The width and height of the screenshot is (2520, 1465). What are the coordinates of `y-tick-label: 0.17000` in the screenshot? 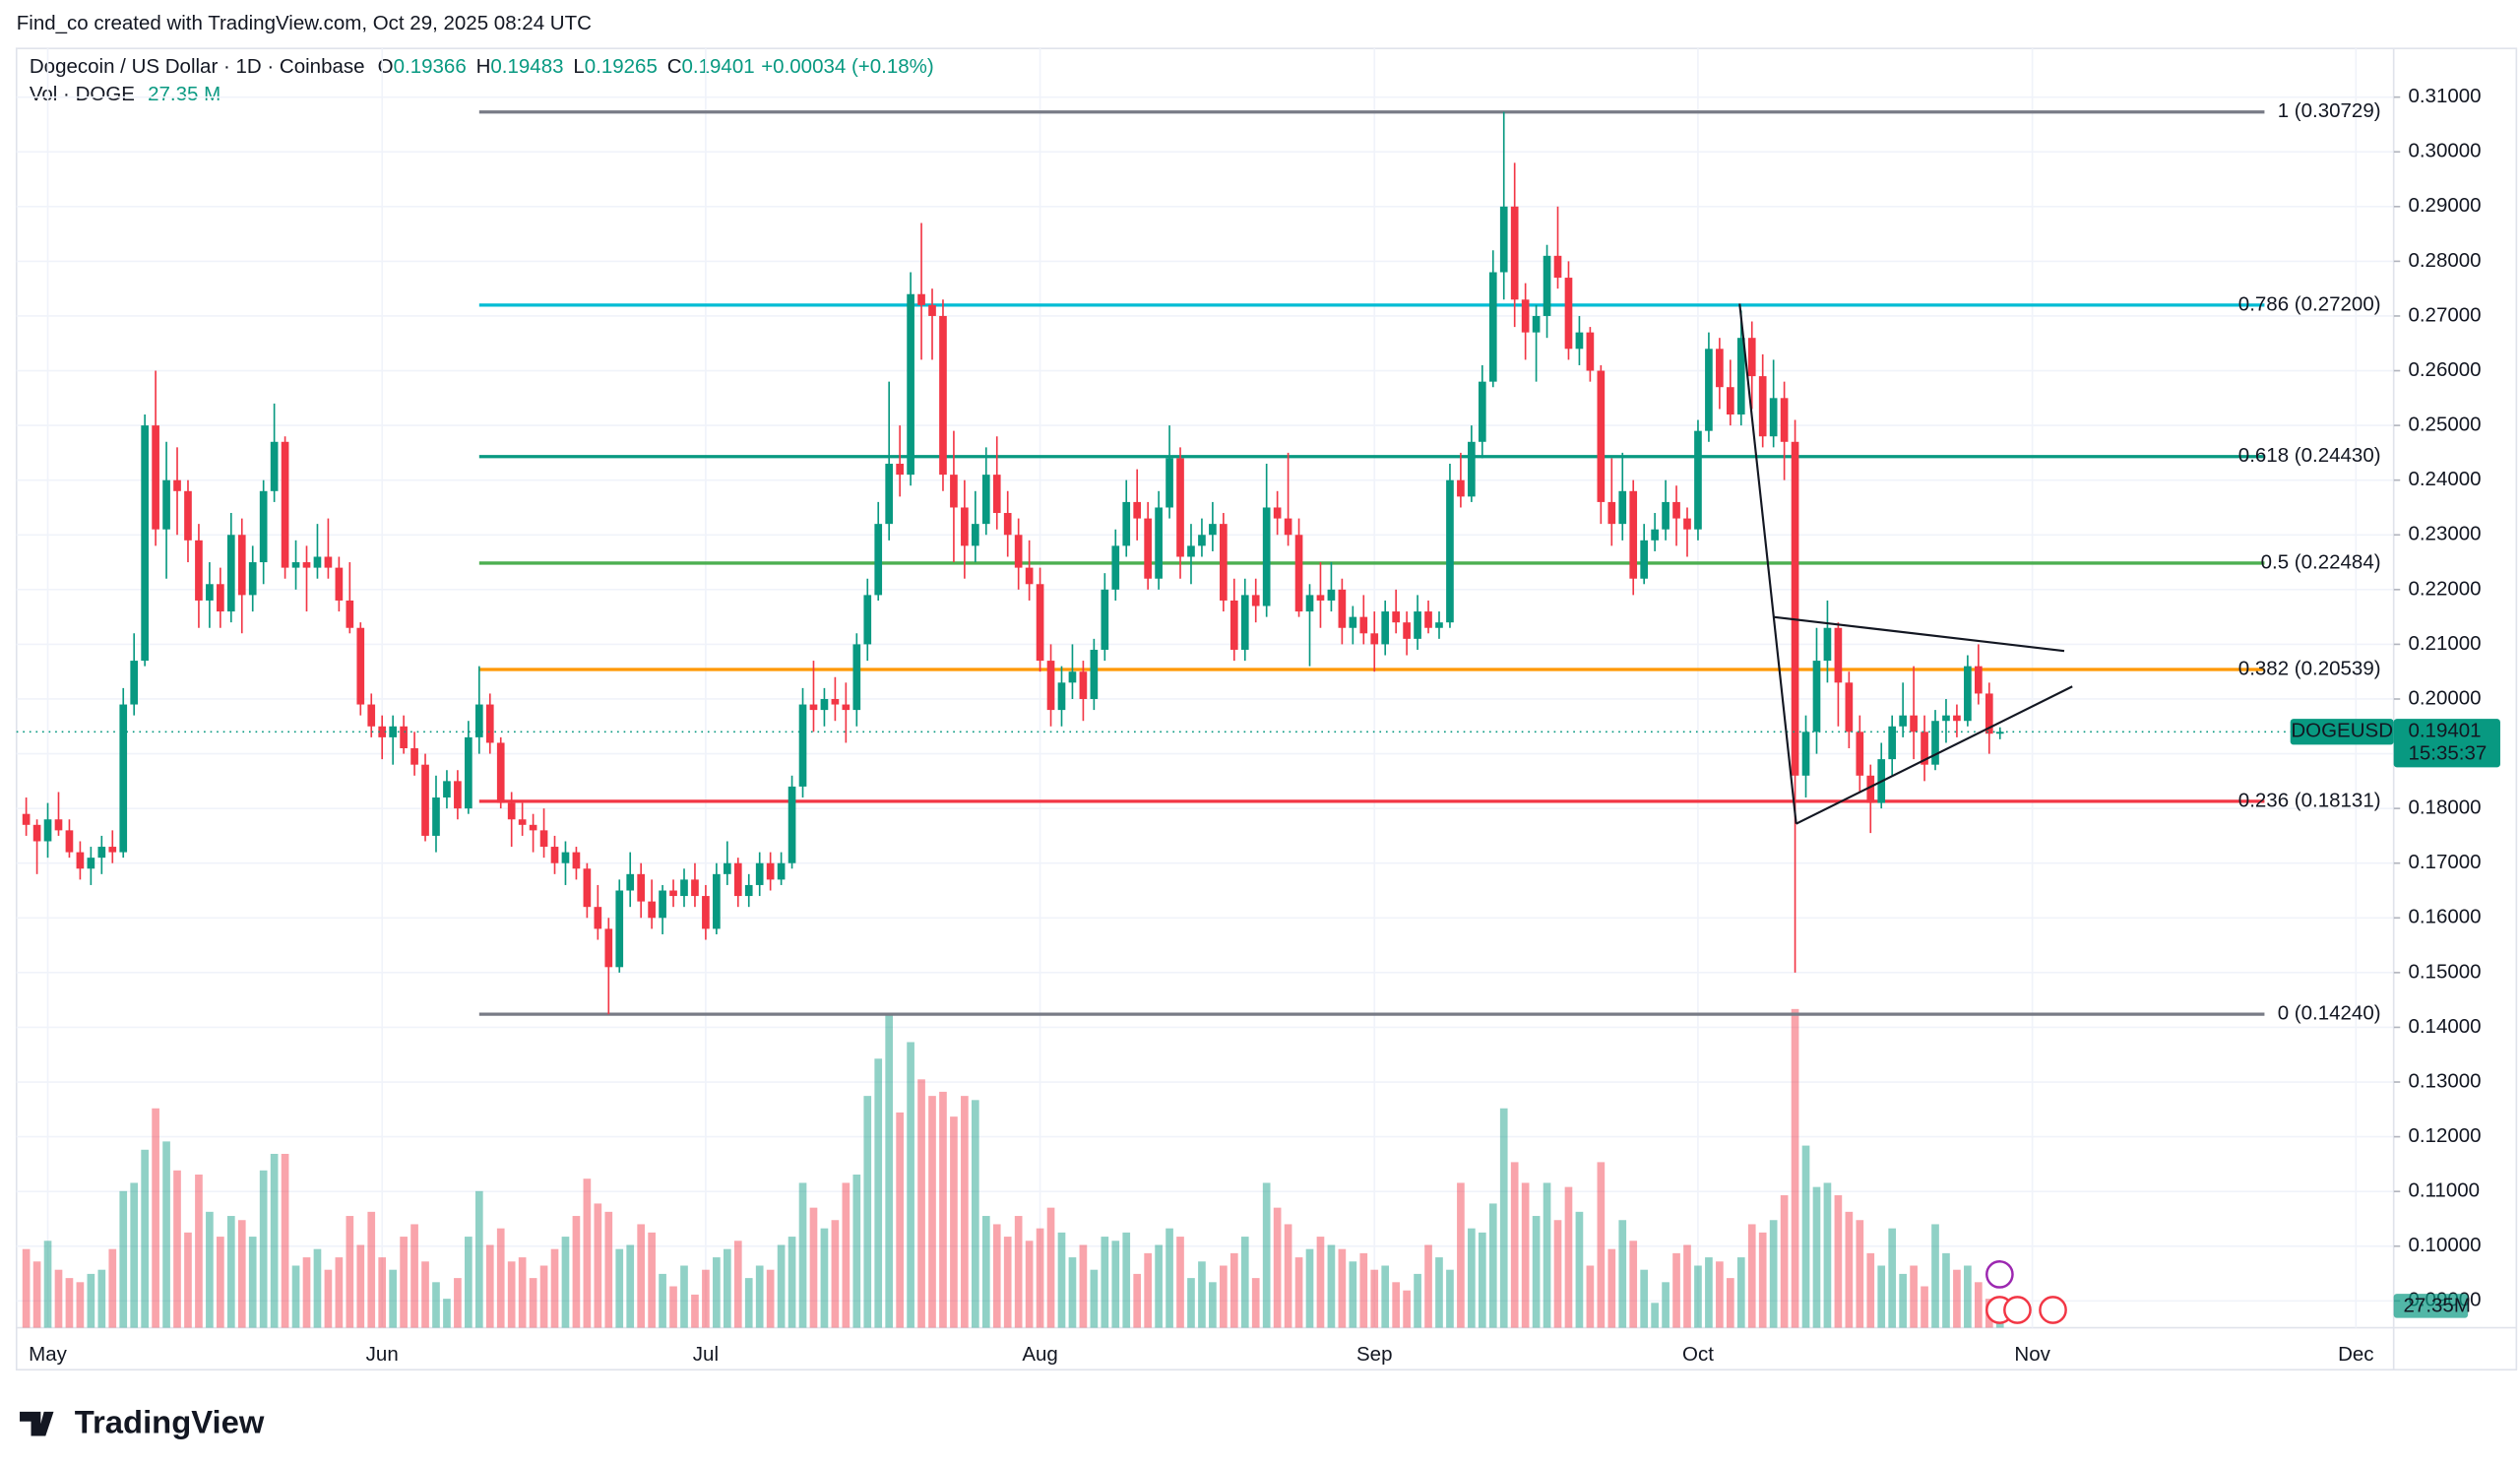 It's located at (2444, 862).